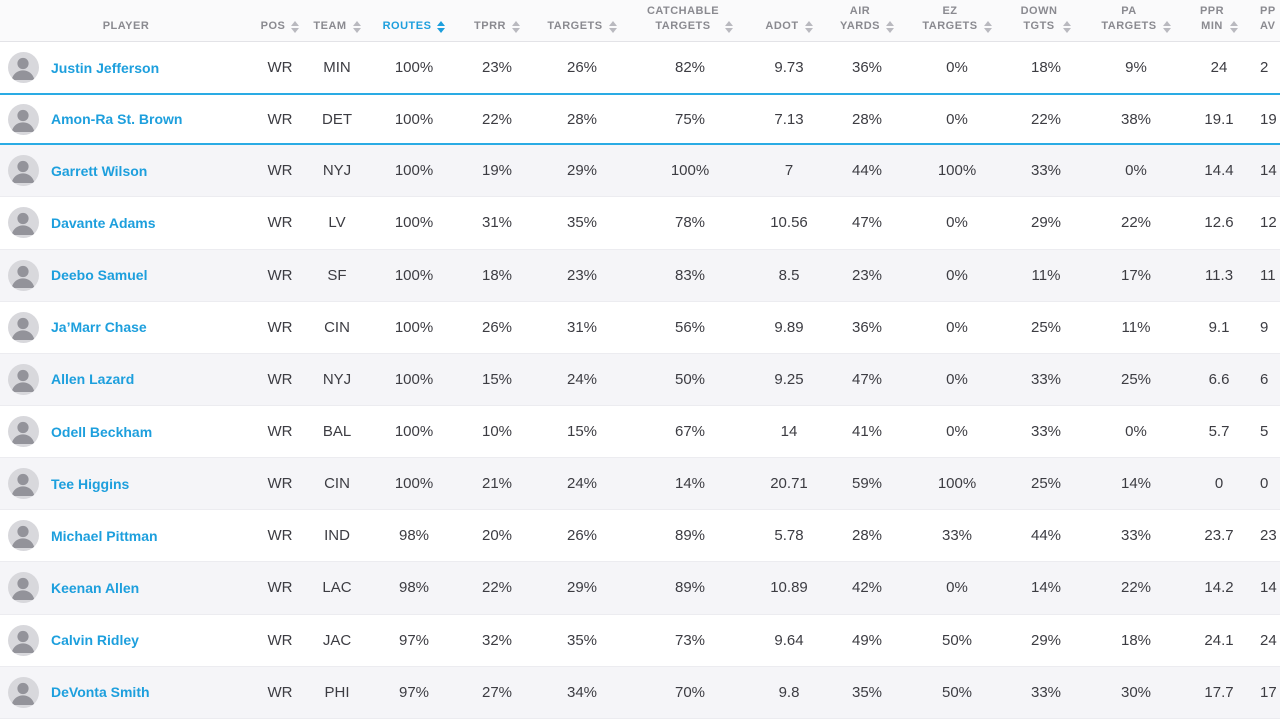 This screenshot has width=1280, height=720. Describe the element at coordinates (117, 119) in the screenshot. I see `player-name-link: Amon-Ra St. Brown` at that location.